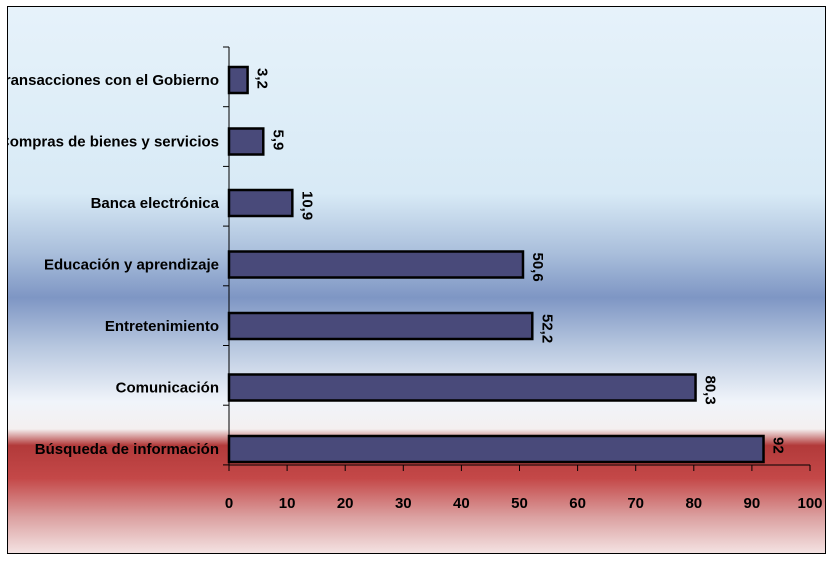  What do you see at coordinates (167, 388) in the screenshot?
I see `category-label: Comunicación` at bounding box center [167, 388].